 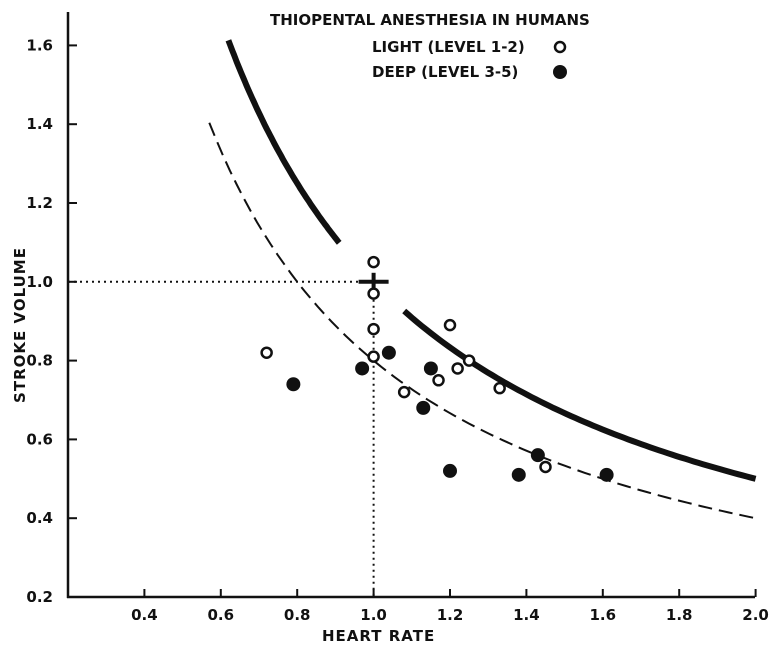 I want to click on legend-filled-circle-icon, so click(x=560, y=72).